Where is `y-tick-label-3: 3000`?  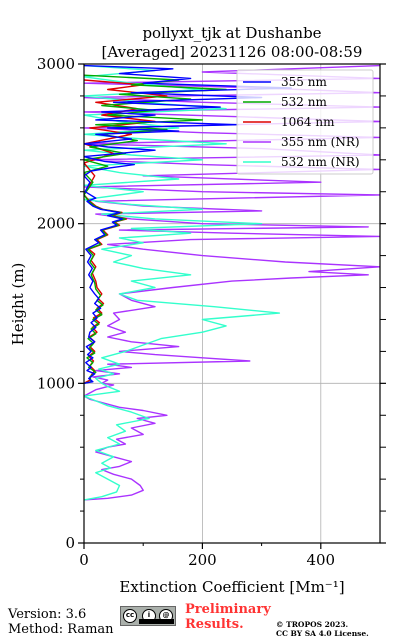 y-tick-label-3: 3000 is located at coordinates (56, 64).